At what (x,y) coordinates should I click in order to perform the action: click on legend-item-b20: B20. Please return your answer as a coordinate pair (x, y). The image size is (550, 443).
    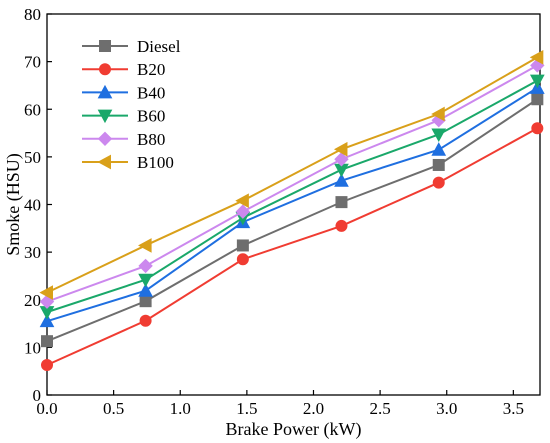
    Looking at the image, I should click on (123, 69).